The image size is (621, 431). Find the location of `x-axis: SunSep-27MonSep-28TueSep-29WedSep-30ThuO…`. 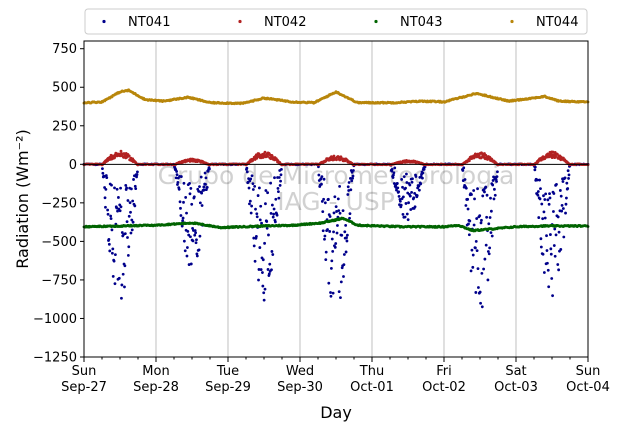

x-axis: SunSep-27MonSep-28TueSep-29WedSep-30ThuO… is located at coordinates (335, 376).